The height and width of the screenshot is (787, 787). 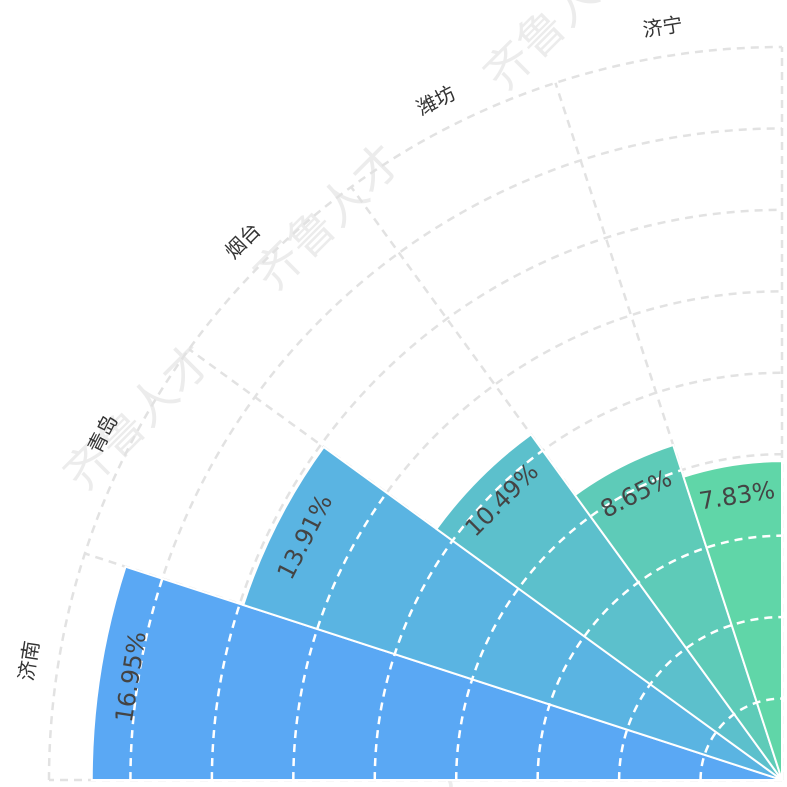 I want to click on category-label: 潍坊, so click(x=436, y=101).